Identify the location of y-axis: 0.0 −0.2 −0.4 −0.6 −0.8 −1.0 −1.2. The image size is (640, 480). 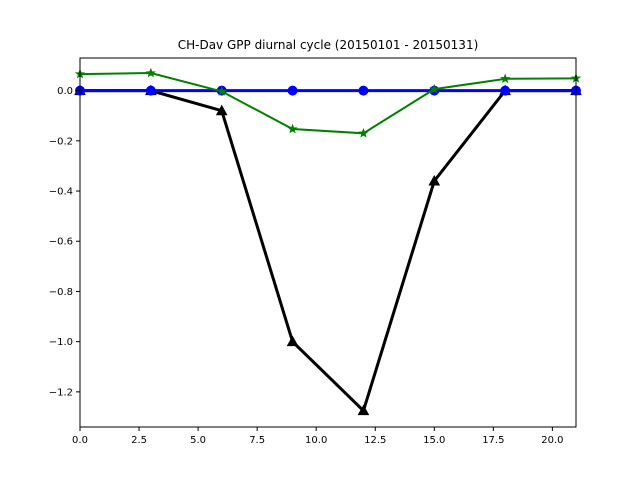
(64, 242).